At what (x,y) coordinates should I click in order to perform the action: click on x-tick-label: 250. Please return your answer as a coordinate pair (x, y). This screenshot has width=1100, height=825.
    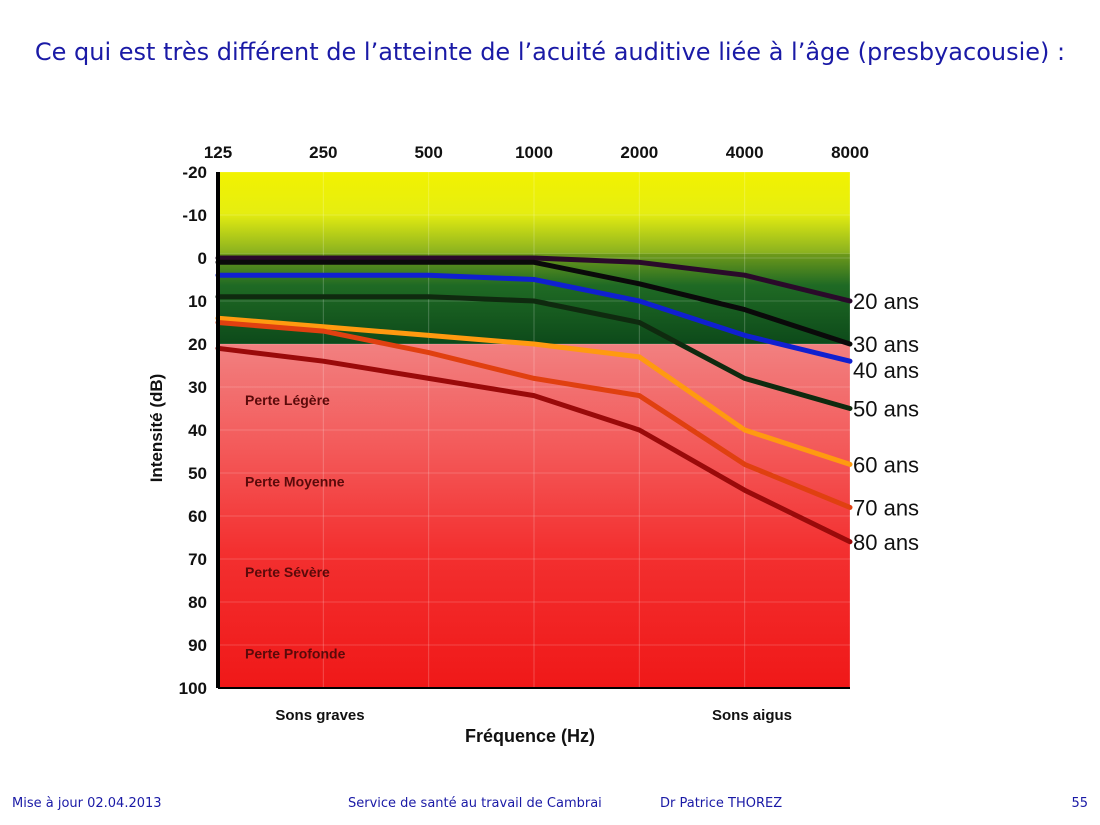
    Looking at the image, I should click on (323, 152).